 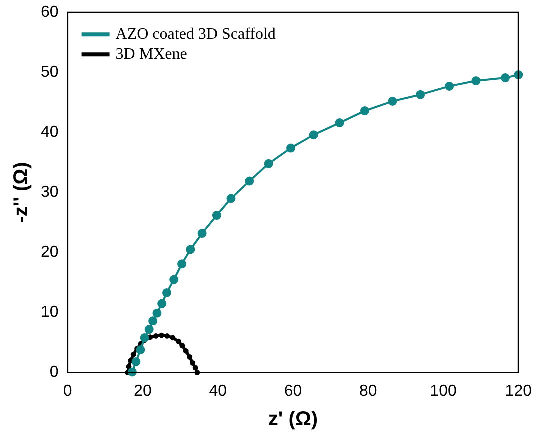 I want to click on legend-label: AZO coated 3D Scaffold, so click(x=196, y=34).